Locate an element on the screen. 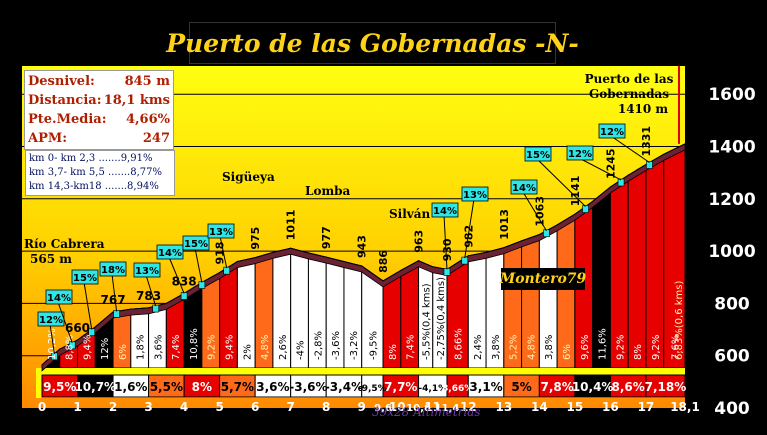 Image resolution: width=767 pixels, height=435 pixels. km-average-cell is located at coordinates (665, 386).